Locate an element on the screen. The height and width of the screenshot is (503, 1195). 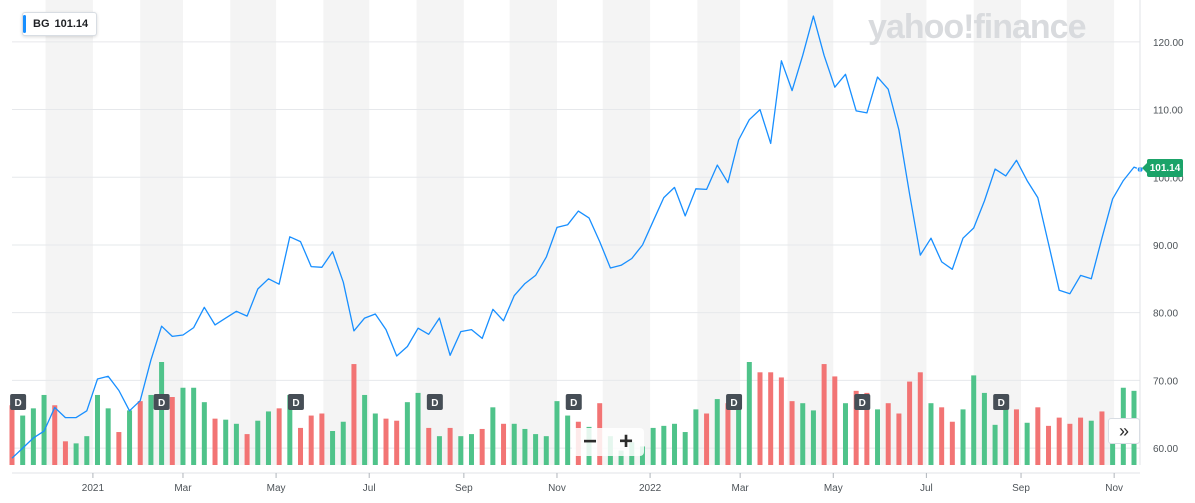
y-tick-label: 70.00 is located at coordinates (1165, 381).